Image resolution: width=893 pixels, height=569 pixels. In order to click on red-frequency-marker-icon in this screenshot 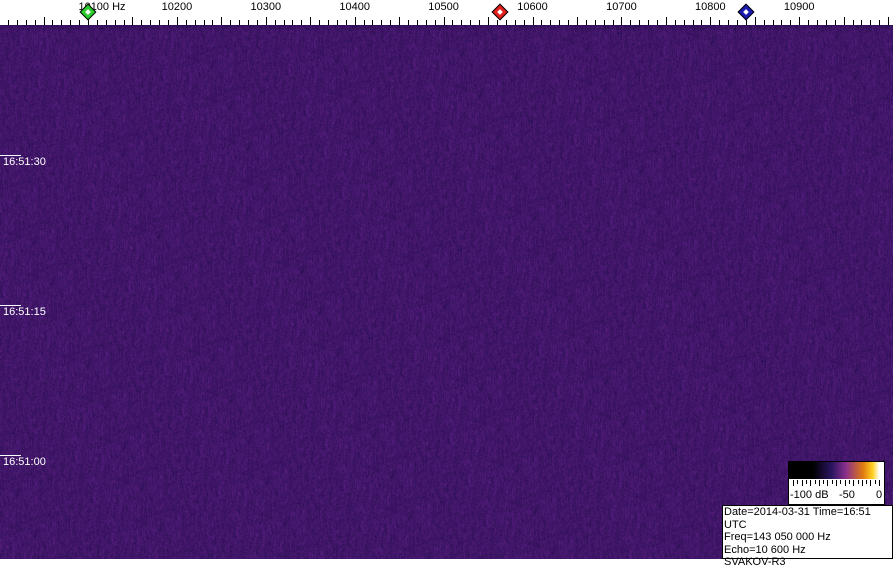, I will do `click(500, 12)`.